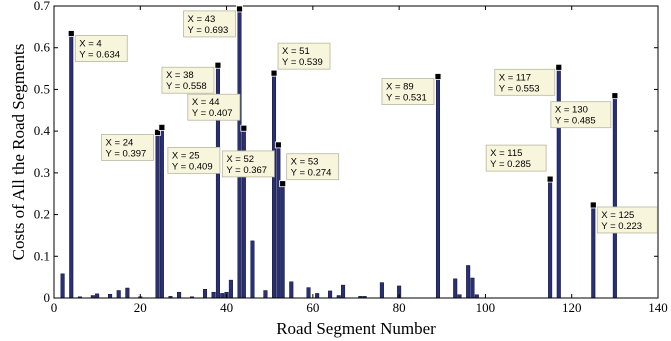  What do you see at coordinates (356, 328) in the screenshot?
I see `x-axis-title: Road Segment Number` at bounding box center [356, 328].